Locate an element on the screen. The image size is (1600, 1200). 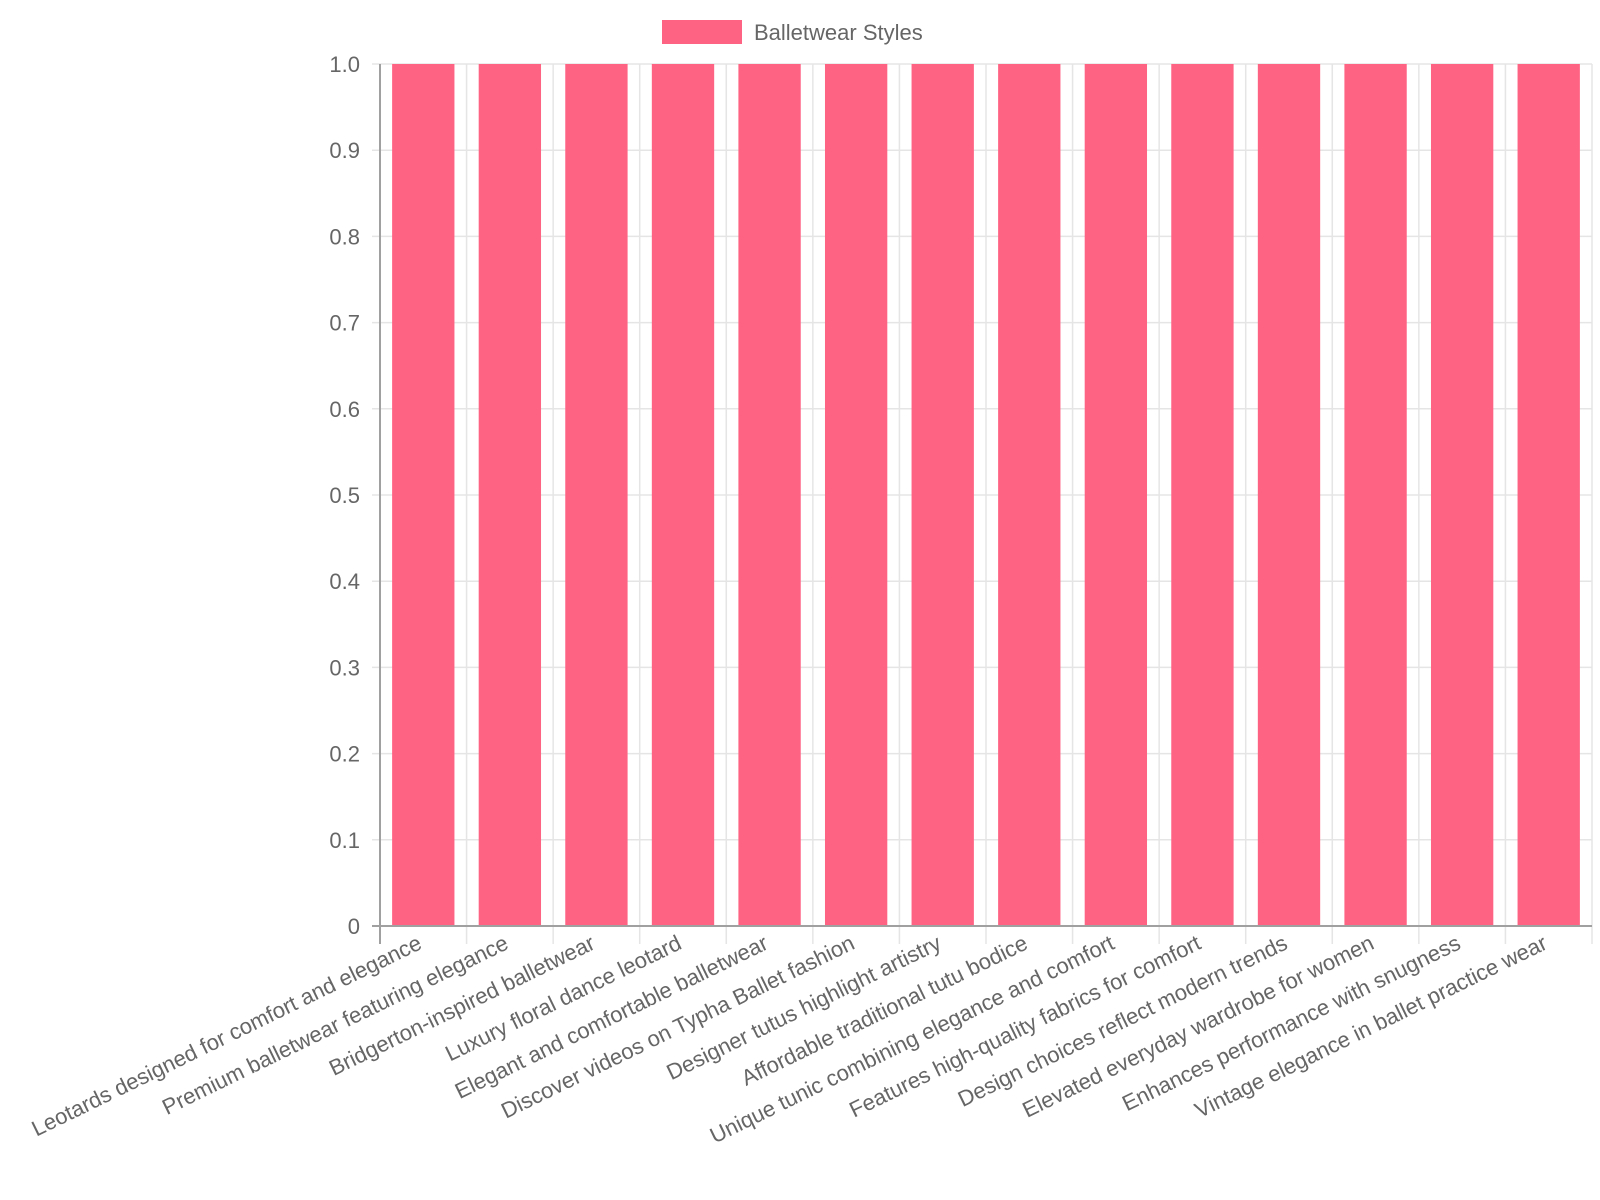
y-tick-label: 0 is located at coordinates (354, 926).